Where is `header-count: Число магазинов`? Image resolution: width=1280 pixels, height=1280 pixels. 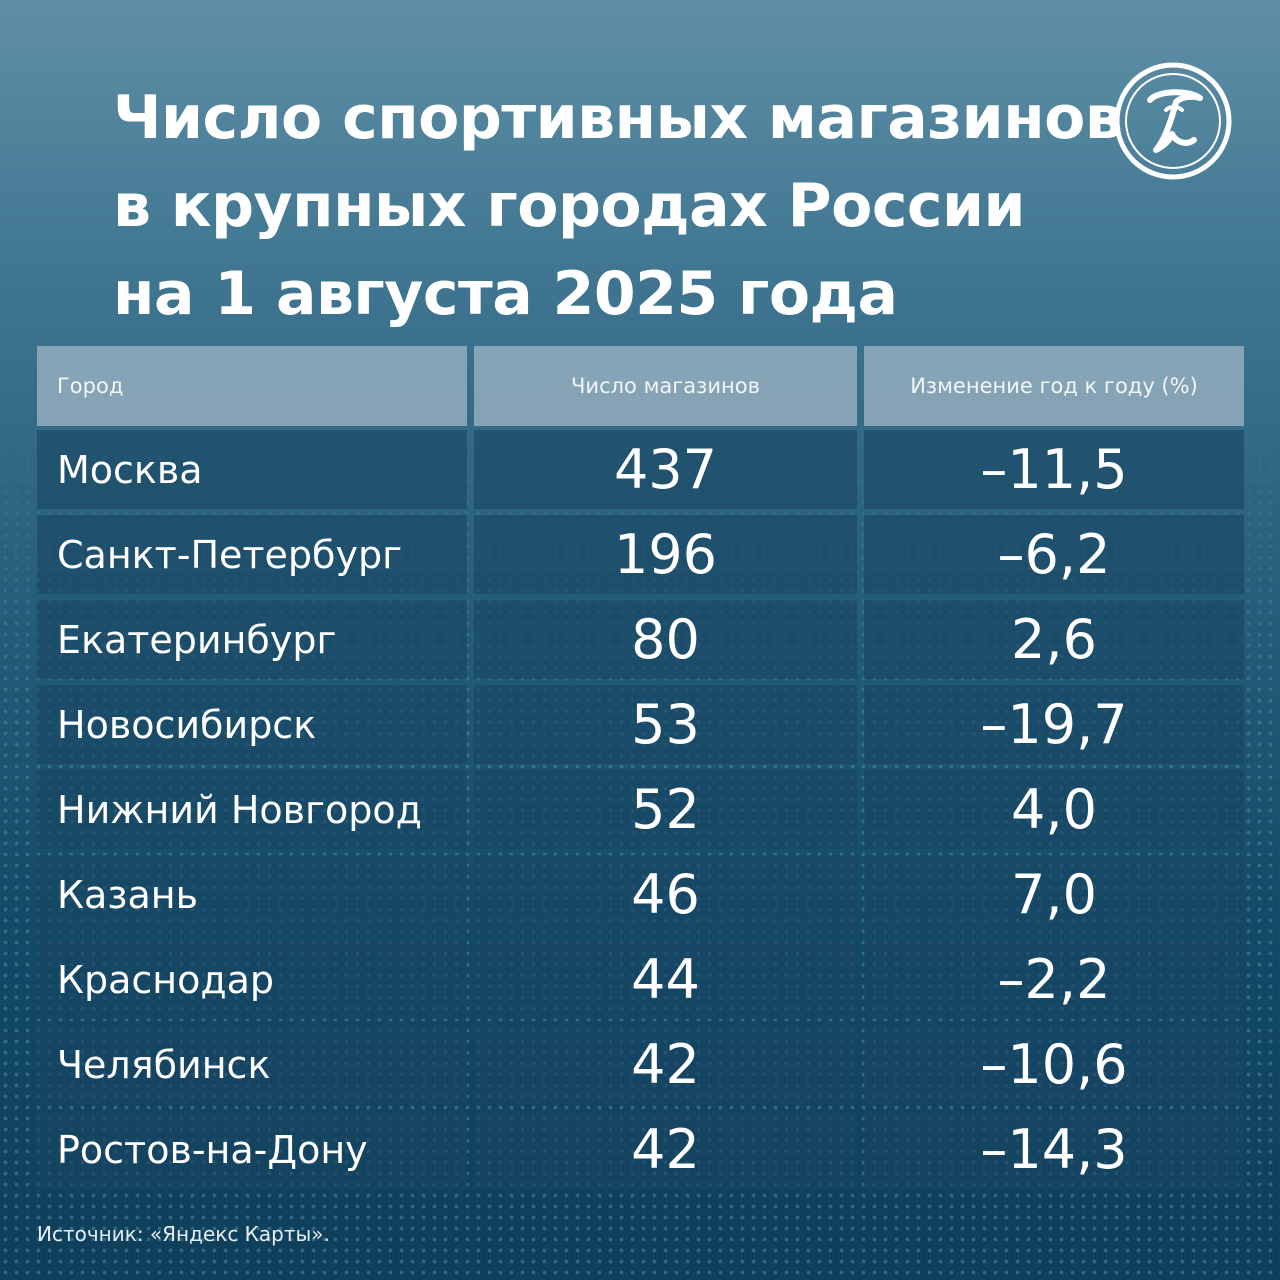
header-count: Число магазинов is located at coordinates (665, 386).